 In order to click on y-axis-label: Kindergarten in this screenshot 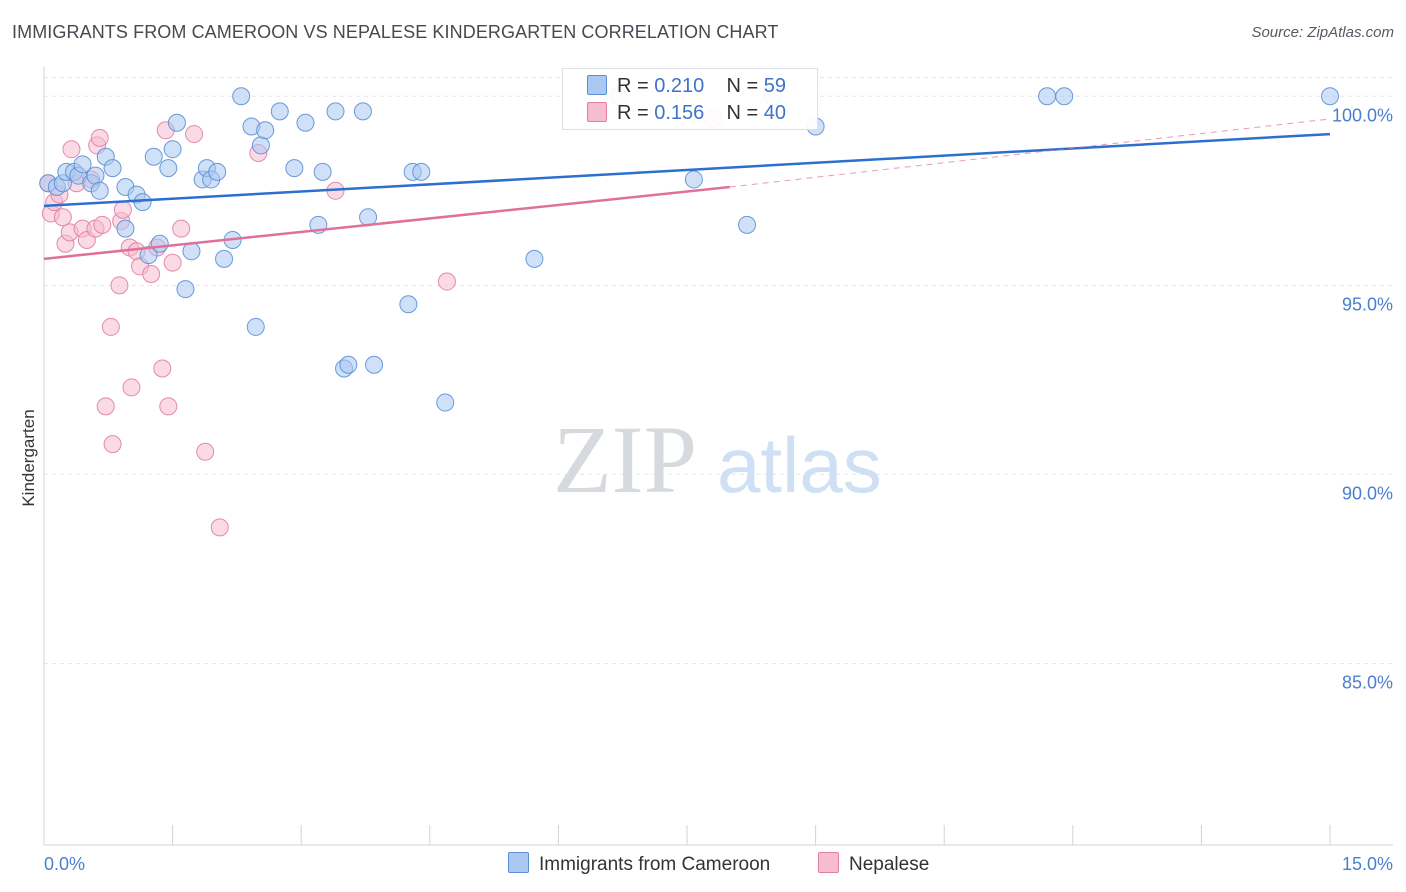, I will do `click(28, 457)`.